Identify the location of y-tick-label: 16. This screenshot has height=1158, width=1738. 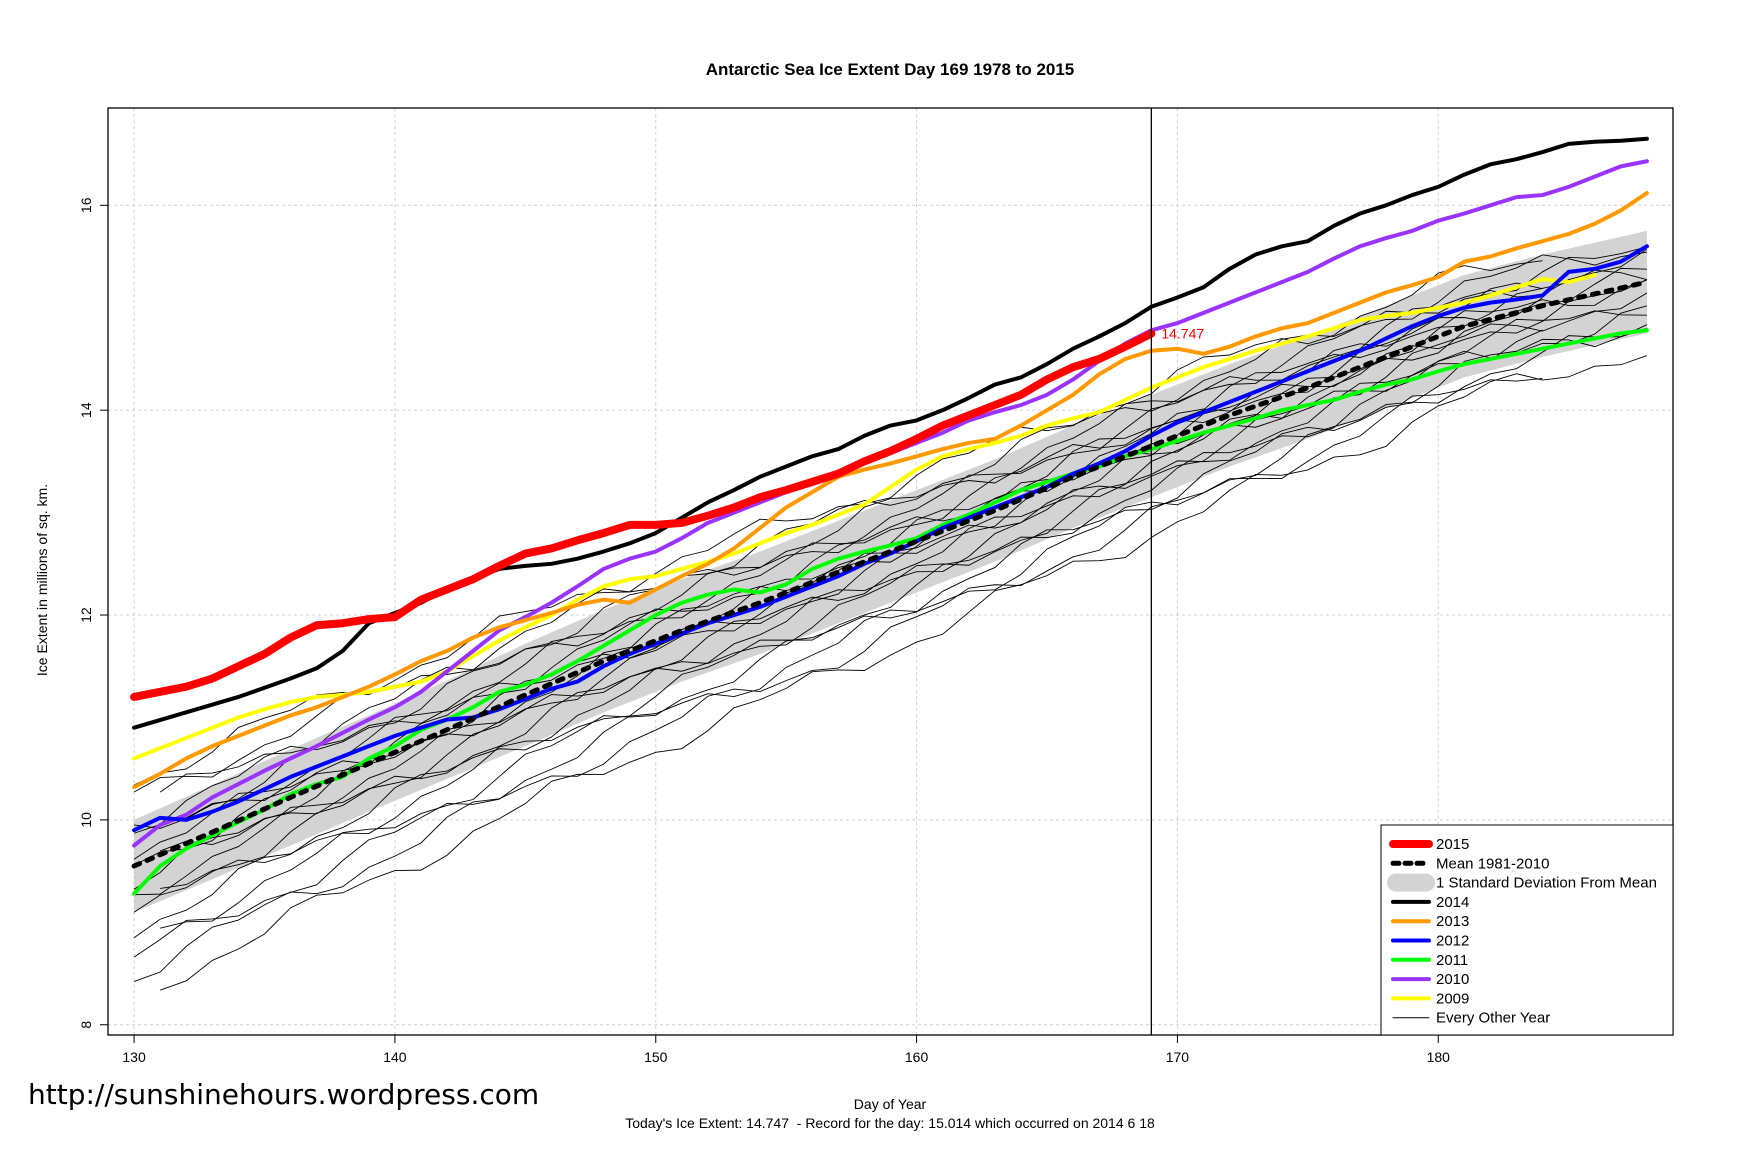
(86, 205).